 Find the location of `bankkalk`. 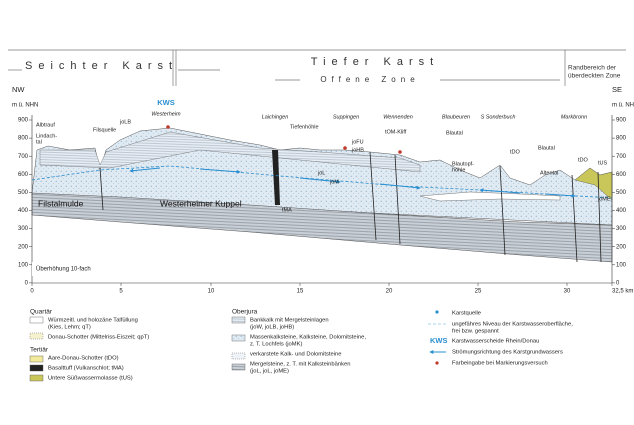

bankkalk is located at coordinates (230, 152).